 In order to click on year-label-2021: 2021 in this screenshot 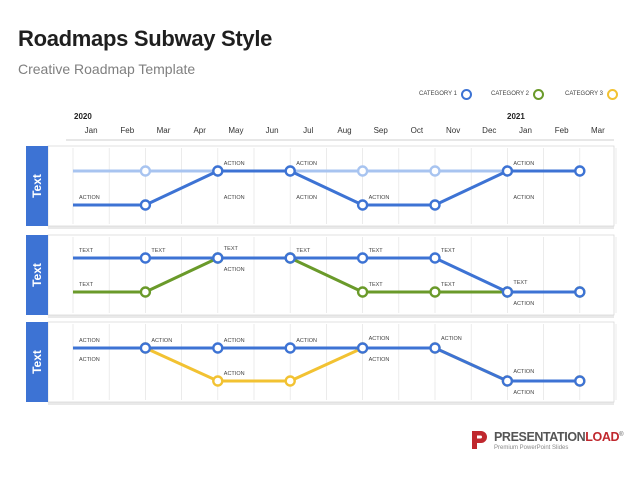, I will do `click(516, 116)`.